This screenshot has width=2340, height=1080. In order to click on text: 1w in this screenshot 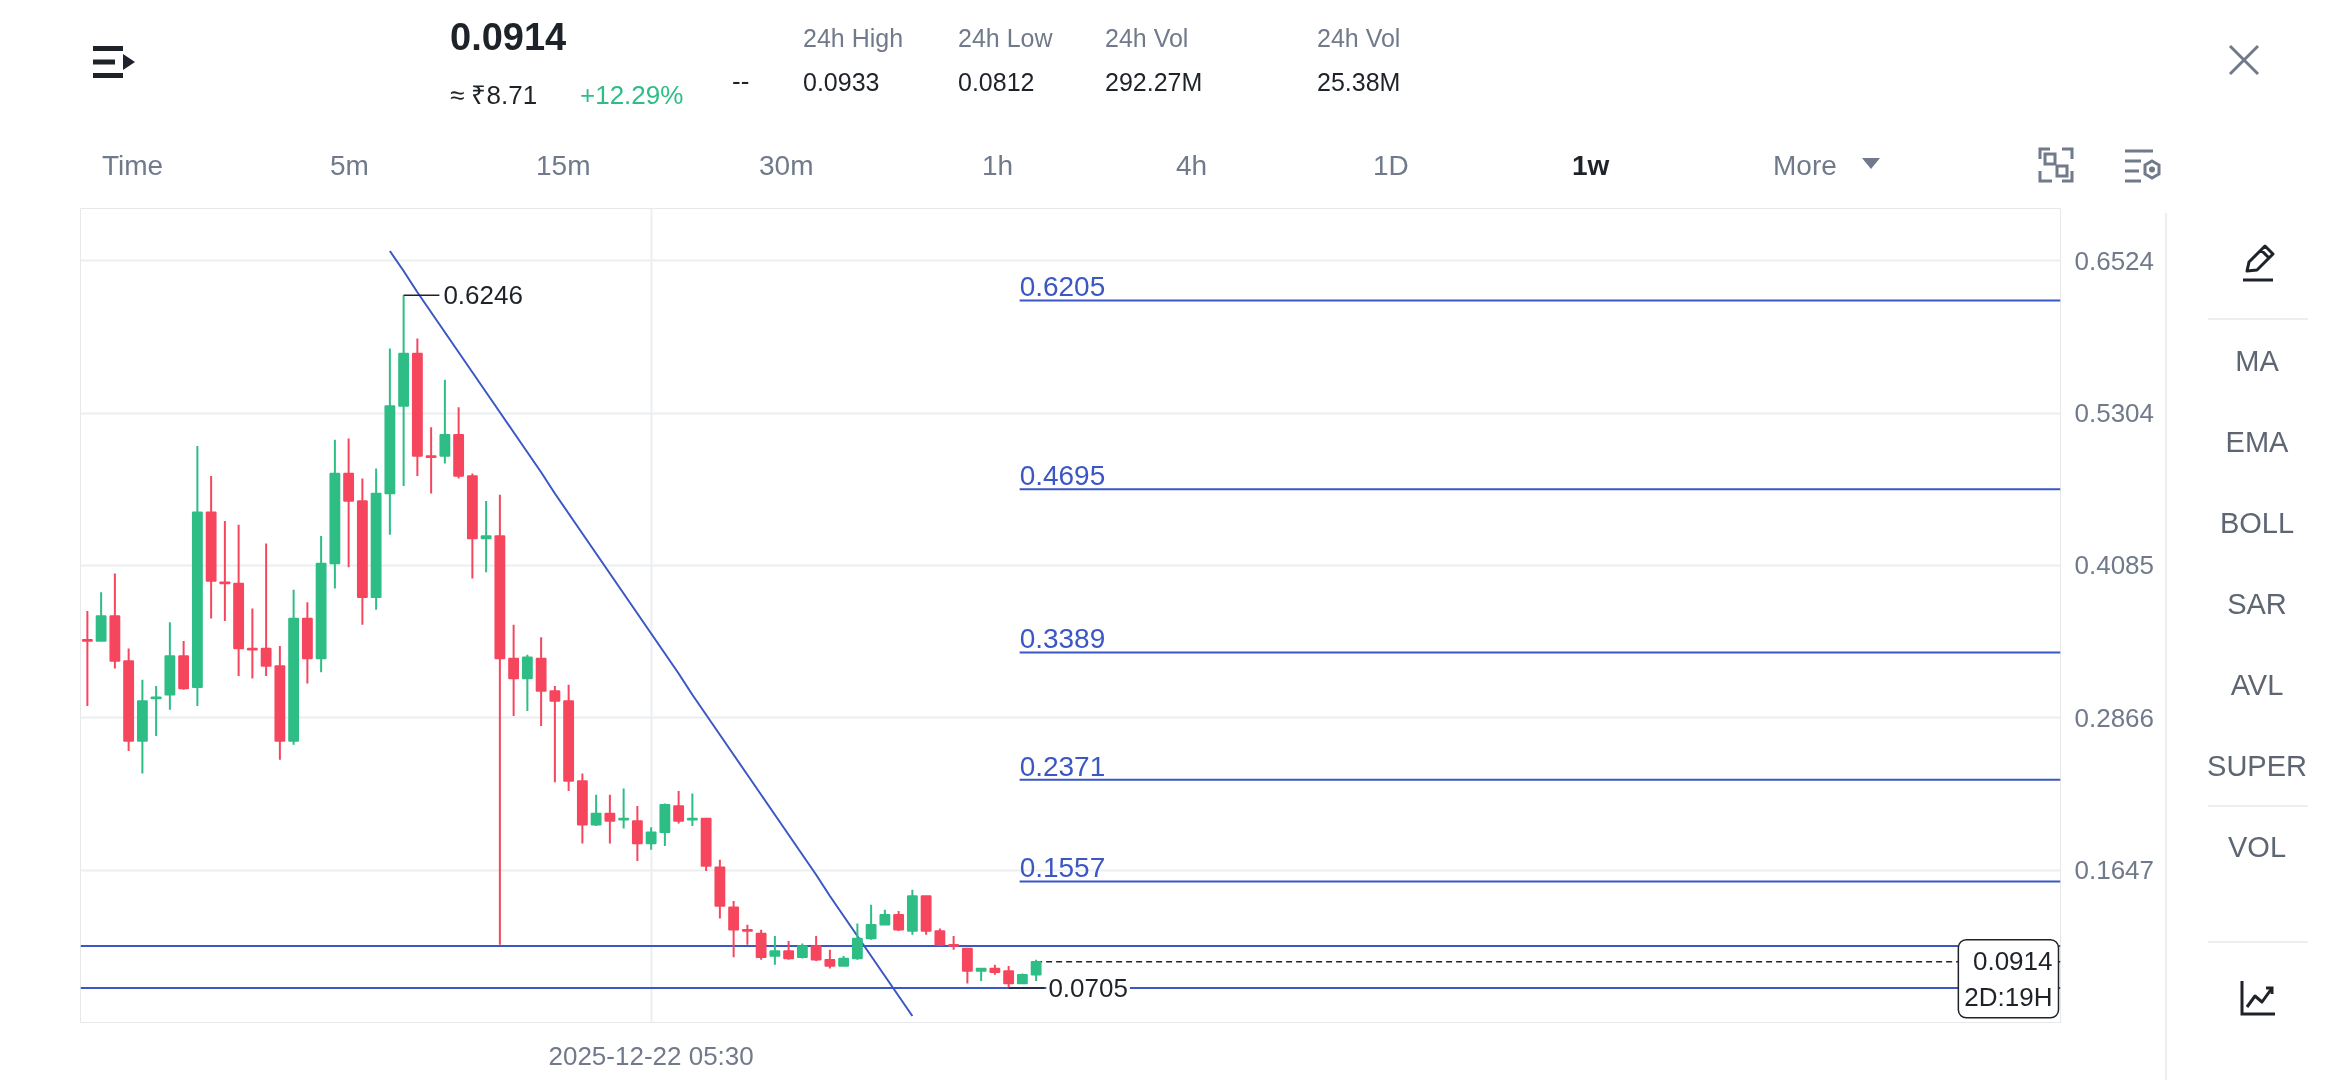, I will do `click(1591, 166)`.